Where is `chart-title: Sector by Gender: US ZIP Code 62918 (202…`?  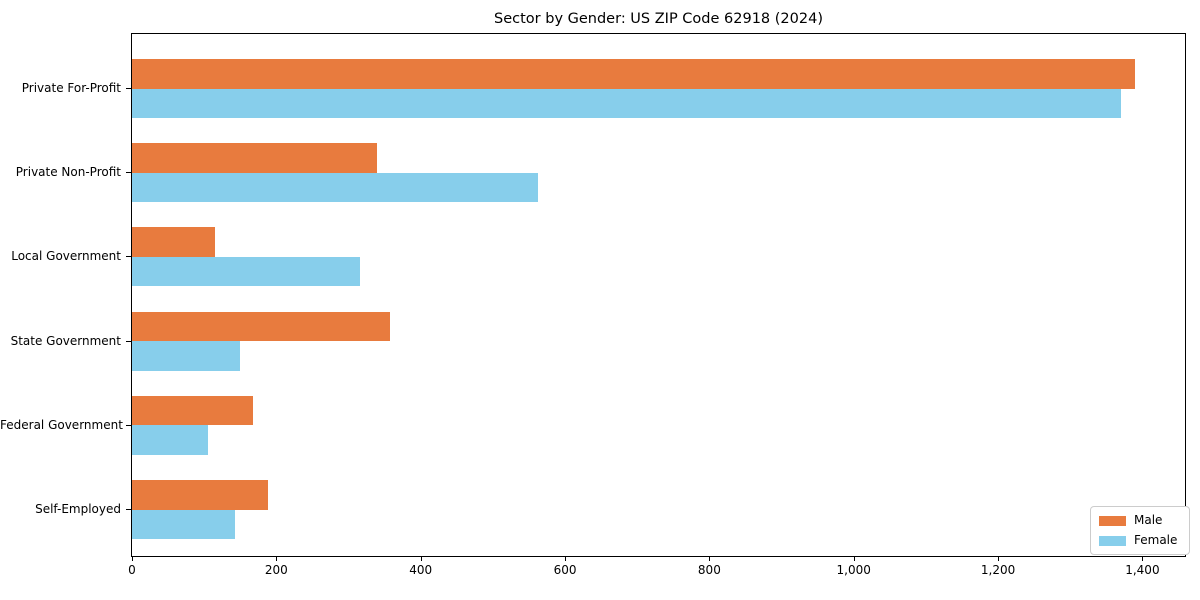
chart-title: Sector by Gender: US ZIP Code 62918 (202… is located at coordinates (658, 19).